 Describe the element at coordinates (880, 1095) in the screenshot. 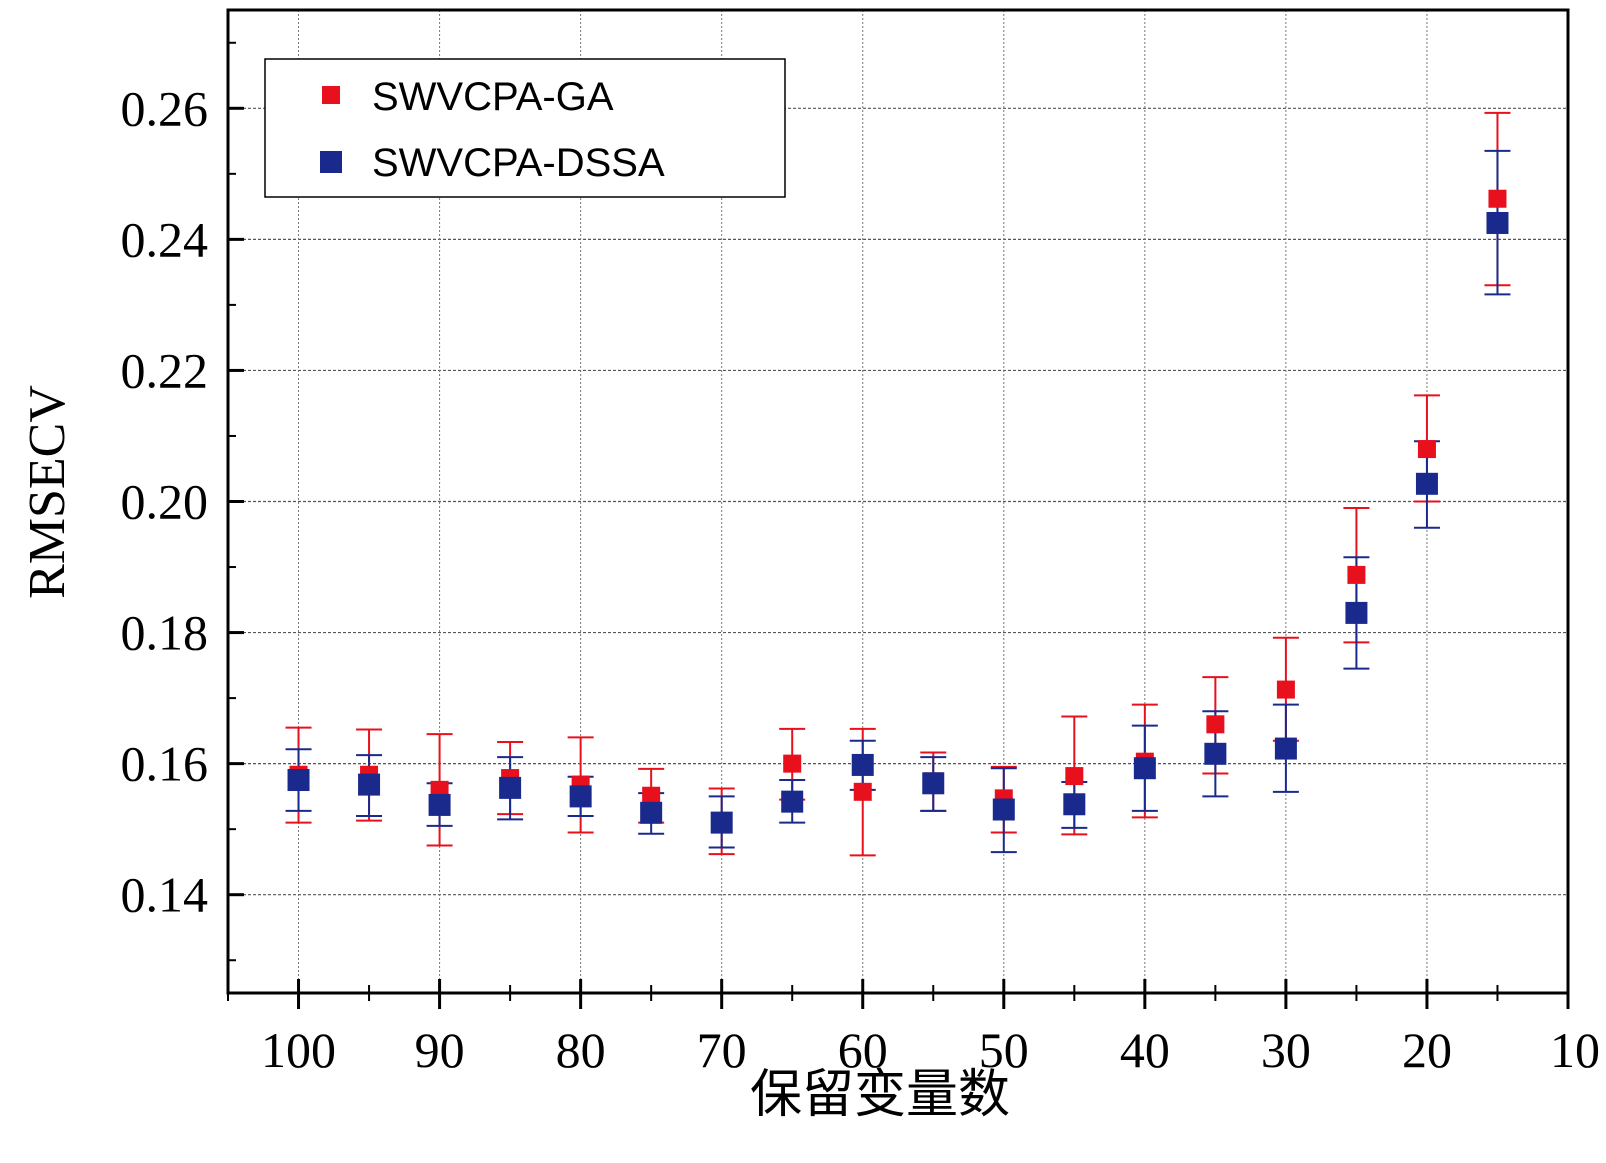

I see `x-axis-title: 保留变量数` at that location.